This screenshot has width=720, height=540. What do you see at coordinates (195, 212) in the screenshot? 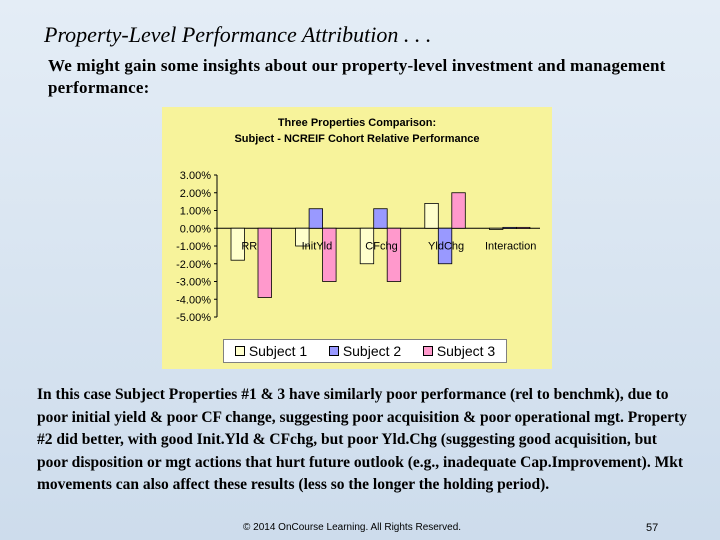
I see `y-tick-label: 1.00%` at bounding box center [195, 212].